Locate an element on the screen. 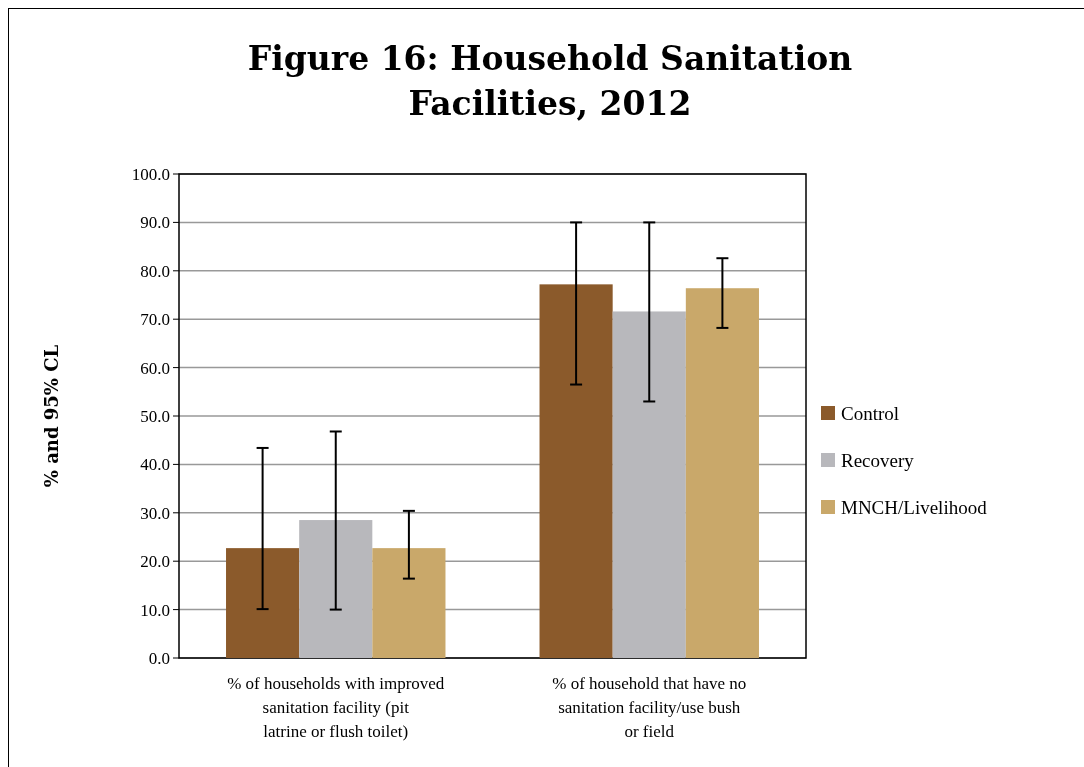  y-tick-label: 70.0 is located at coordinates (155, 320).